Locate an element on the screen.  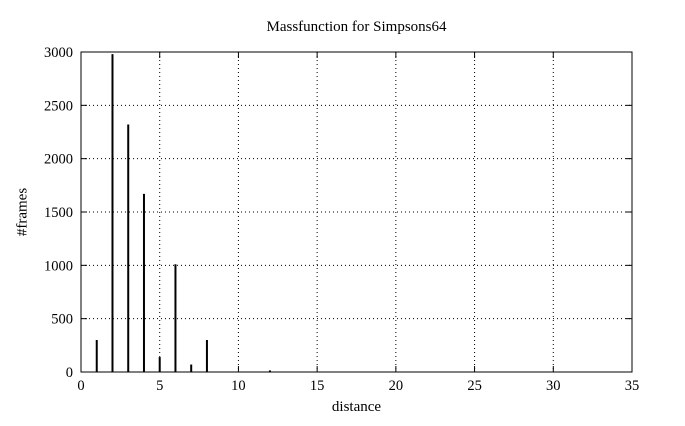
y-tick-label: 1500 is located at coordinates (58, 213).